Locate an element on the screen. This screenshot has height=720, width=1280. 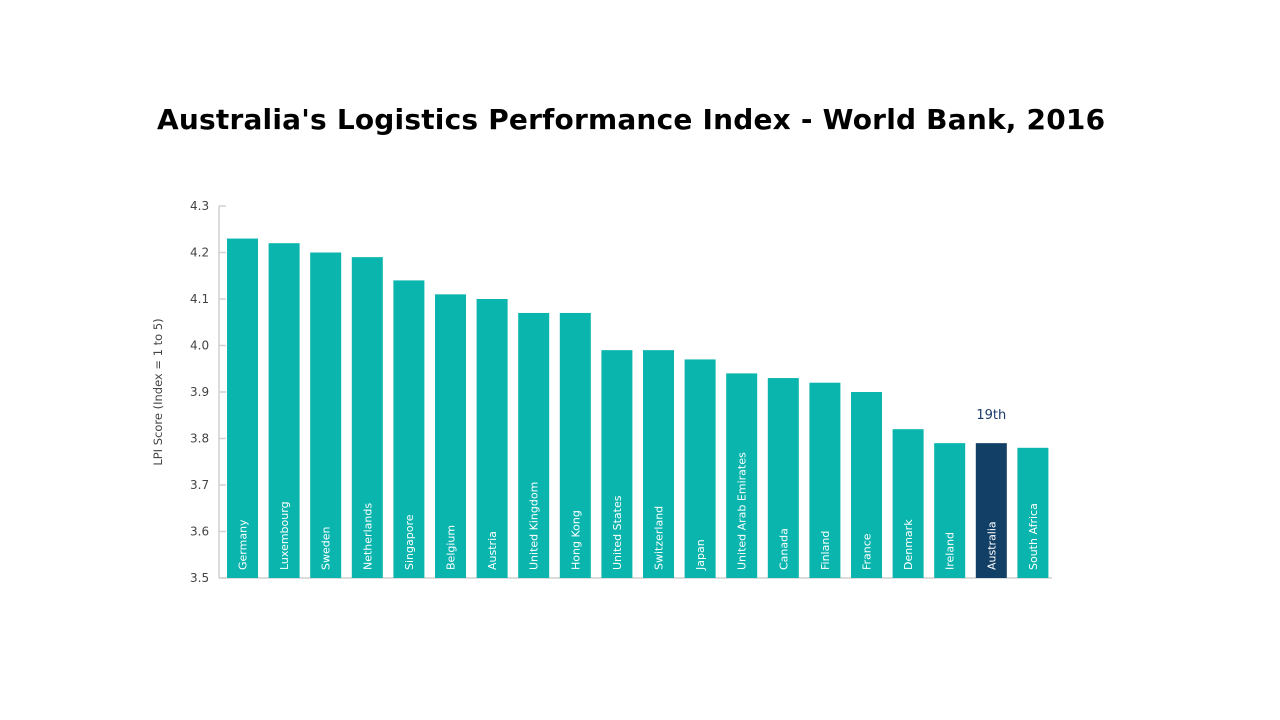
y-tick-label: 3.7 is located at coordinates (199, 485).